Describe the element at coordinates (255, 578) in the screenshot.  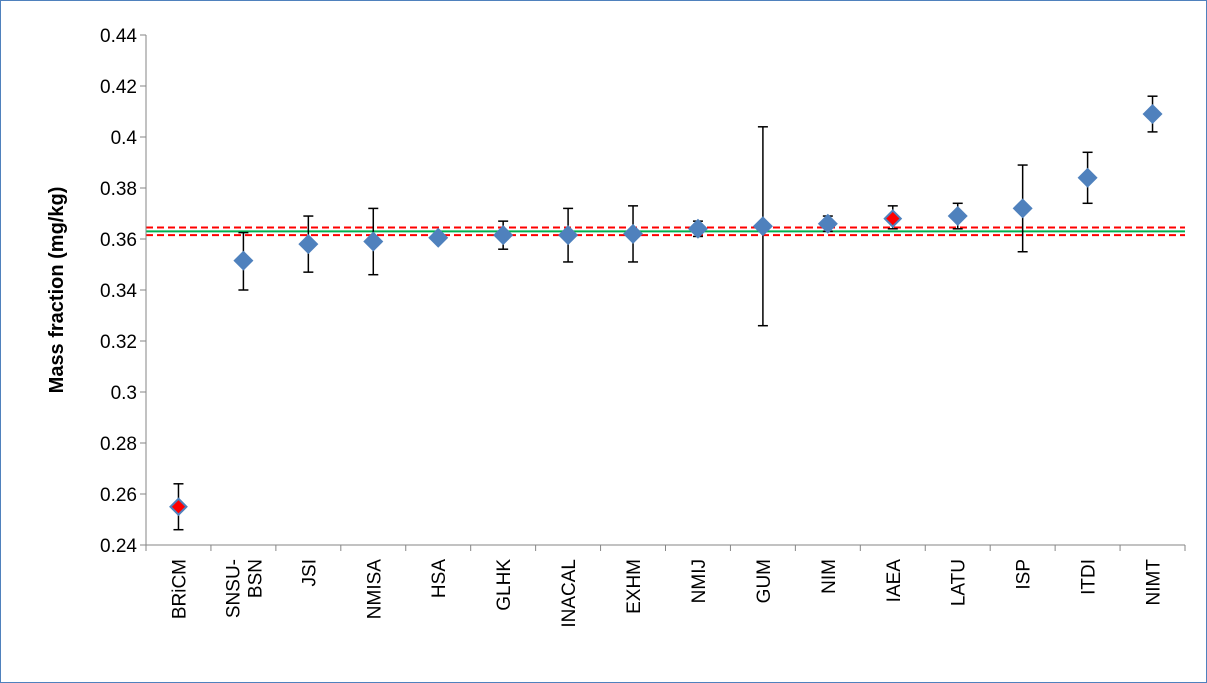
I see `x-category-label: BSN` at that location.